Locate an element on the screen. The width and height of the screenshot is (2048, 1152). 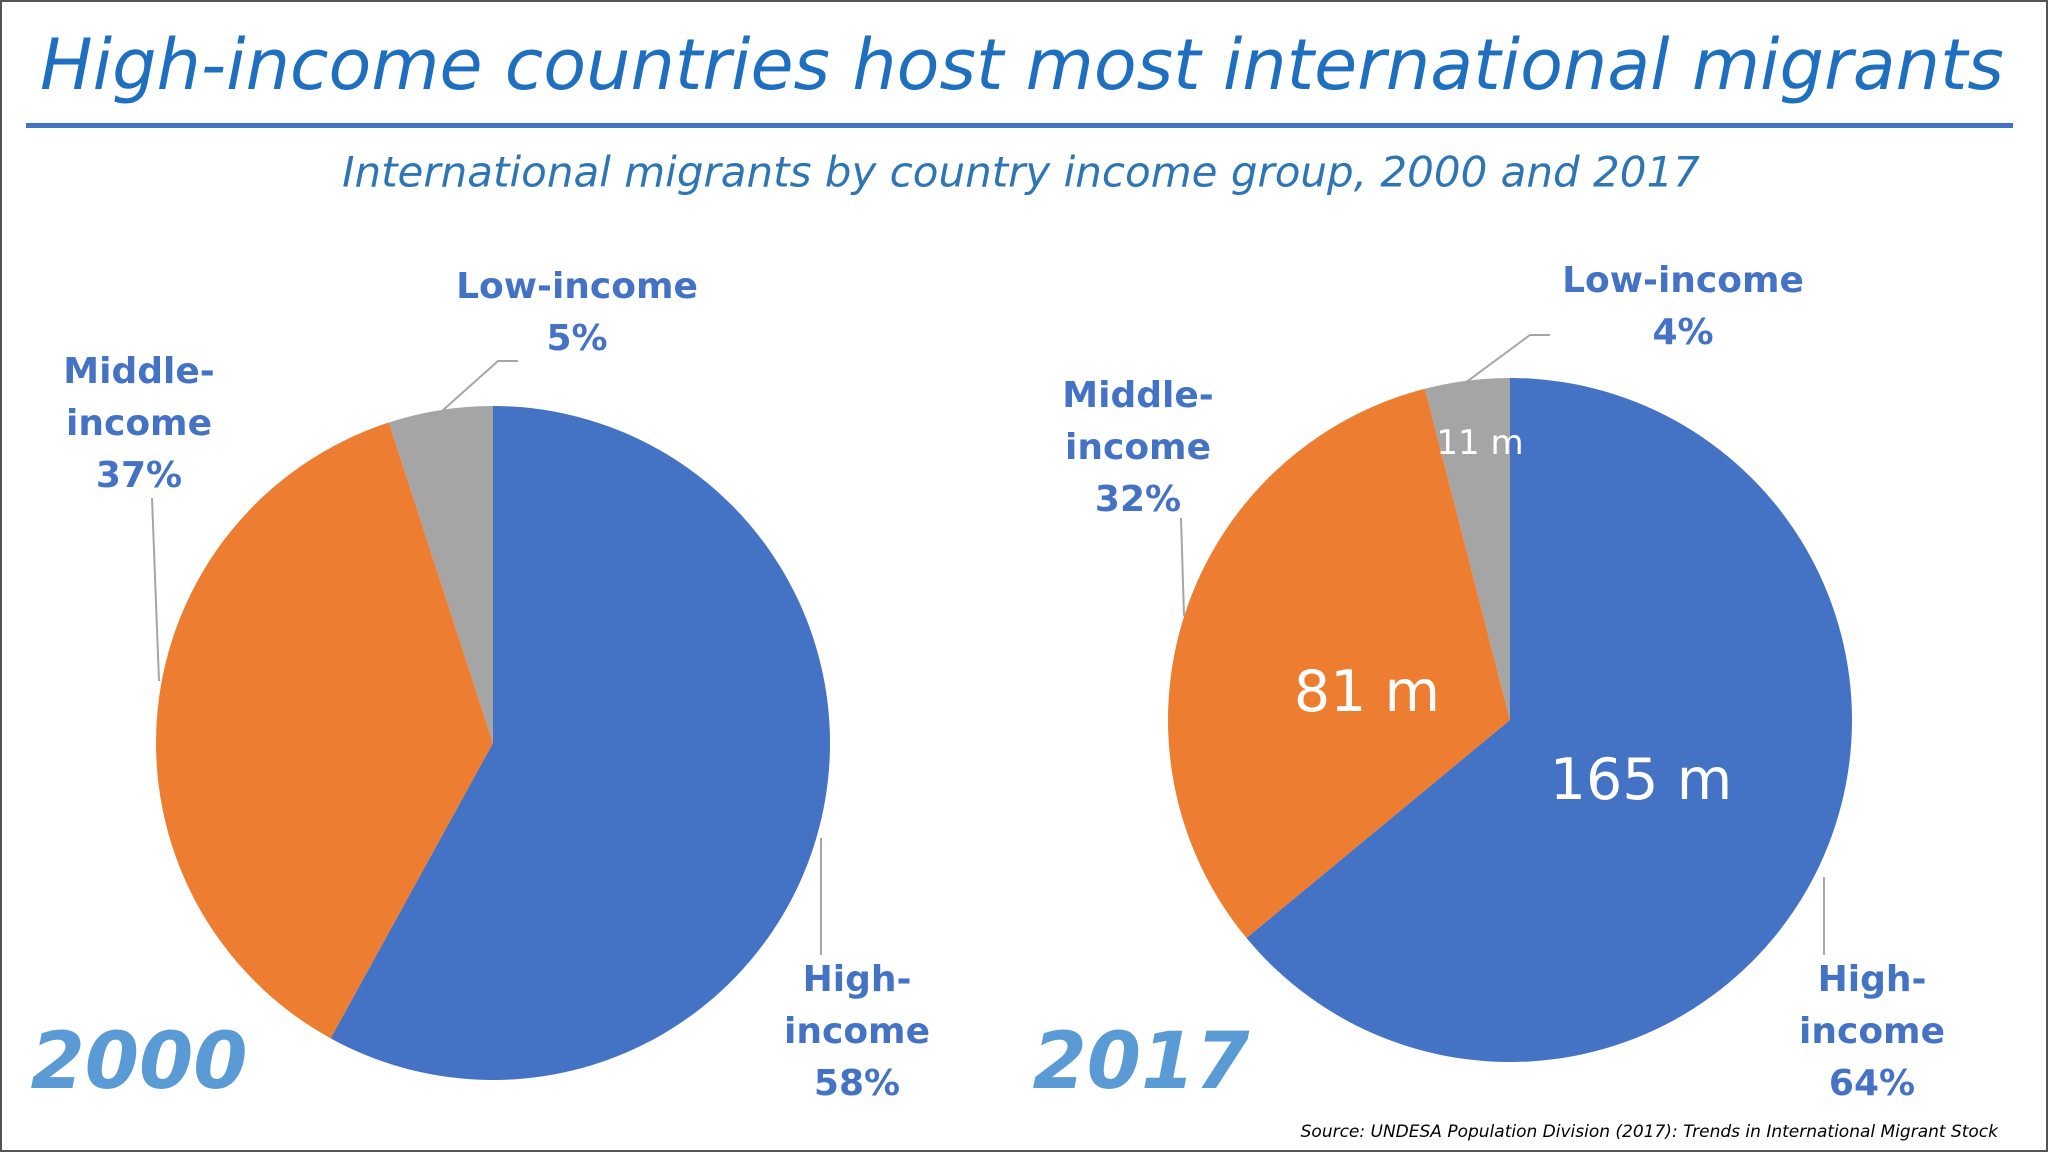
slice-percent: 4% is located at coordinates (1683, 332).